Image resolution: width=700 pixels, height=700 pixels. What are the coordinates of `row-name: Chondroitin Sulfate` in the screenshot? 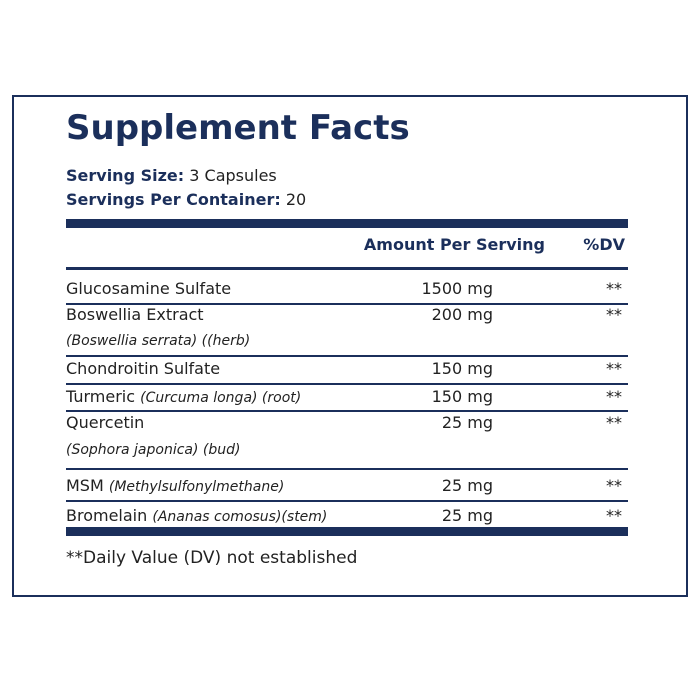 It's located at (143, 369).